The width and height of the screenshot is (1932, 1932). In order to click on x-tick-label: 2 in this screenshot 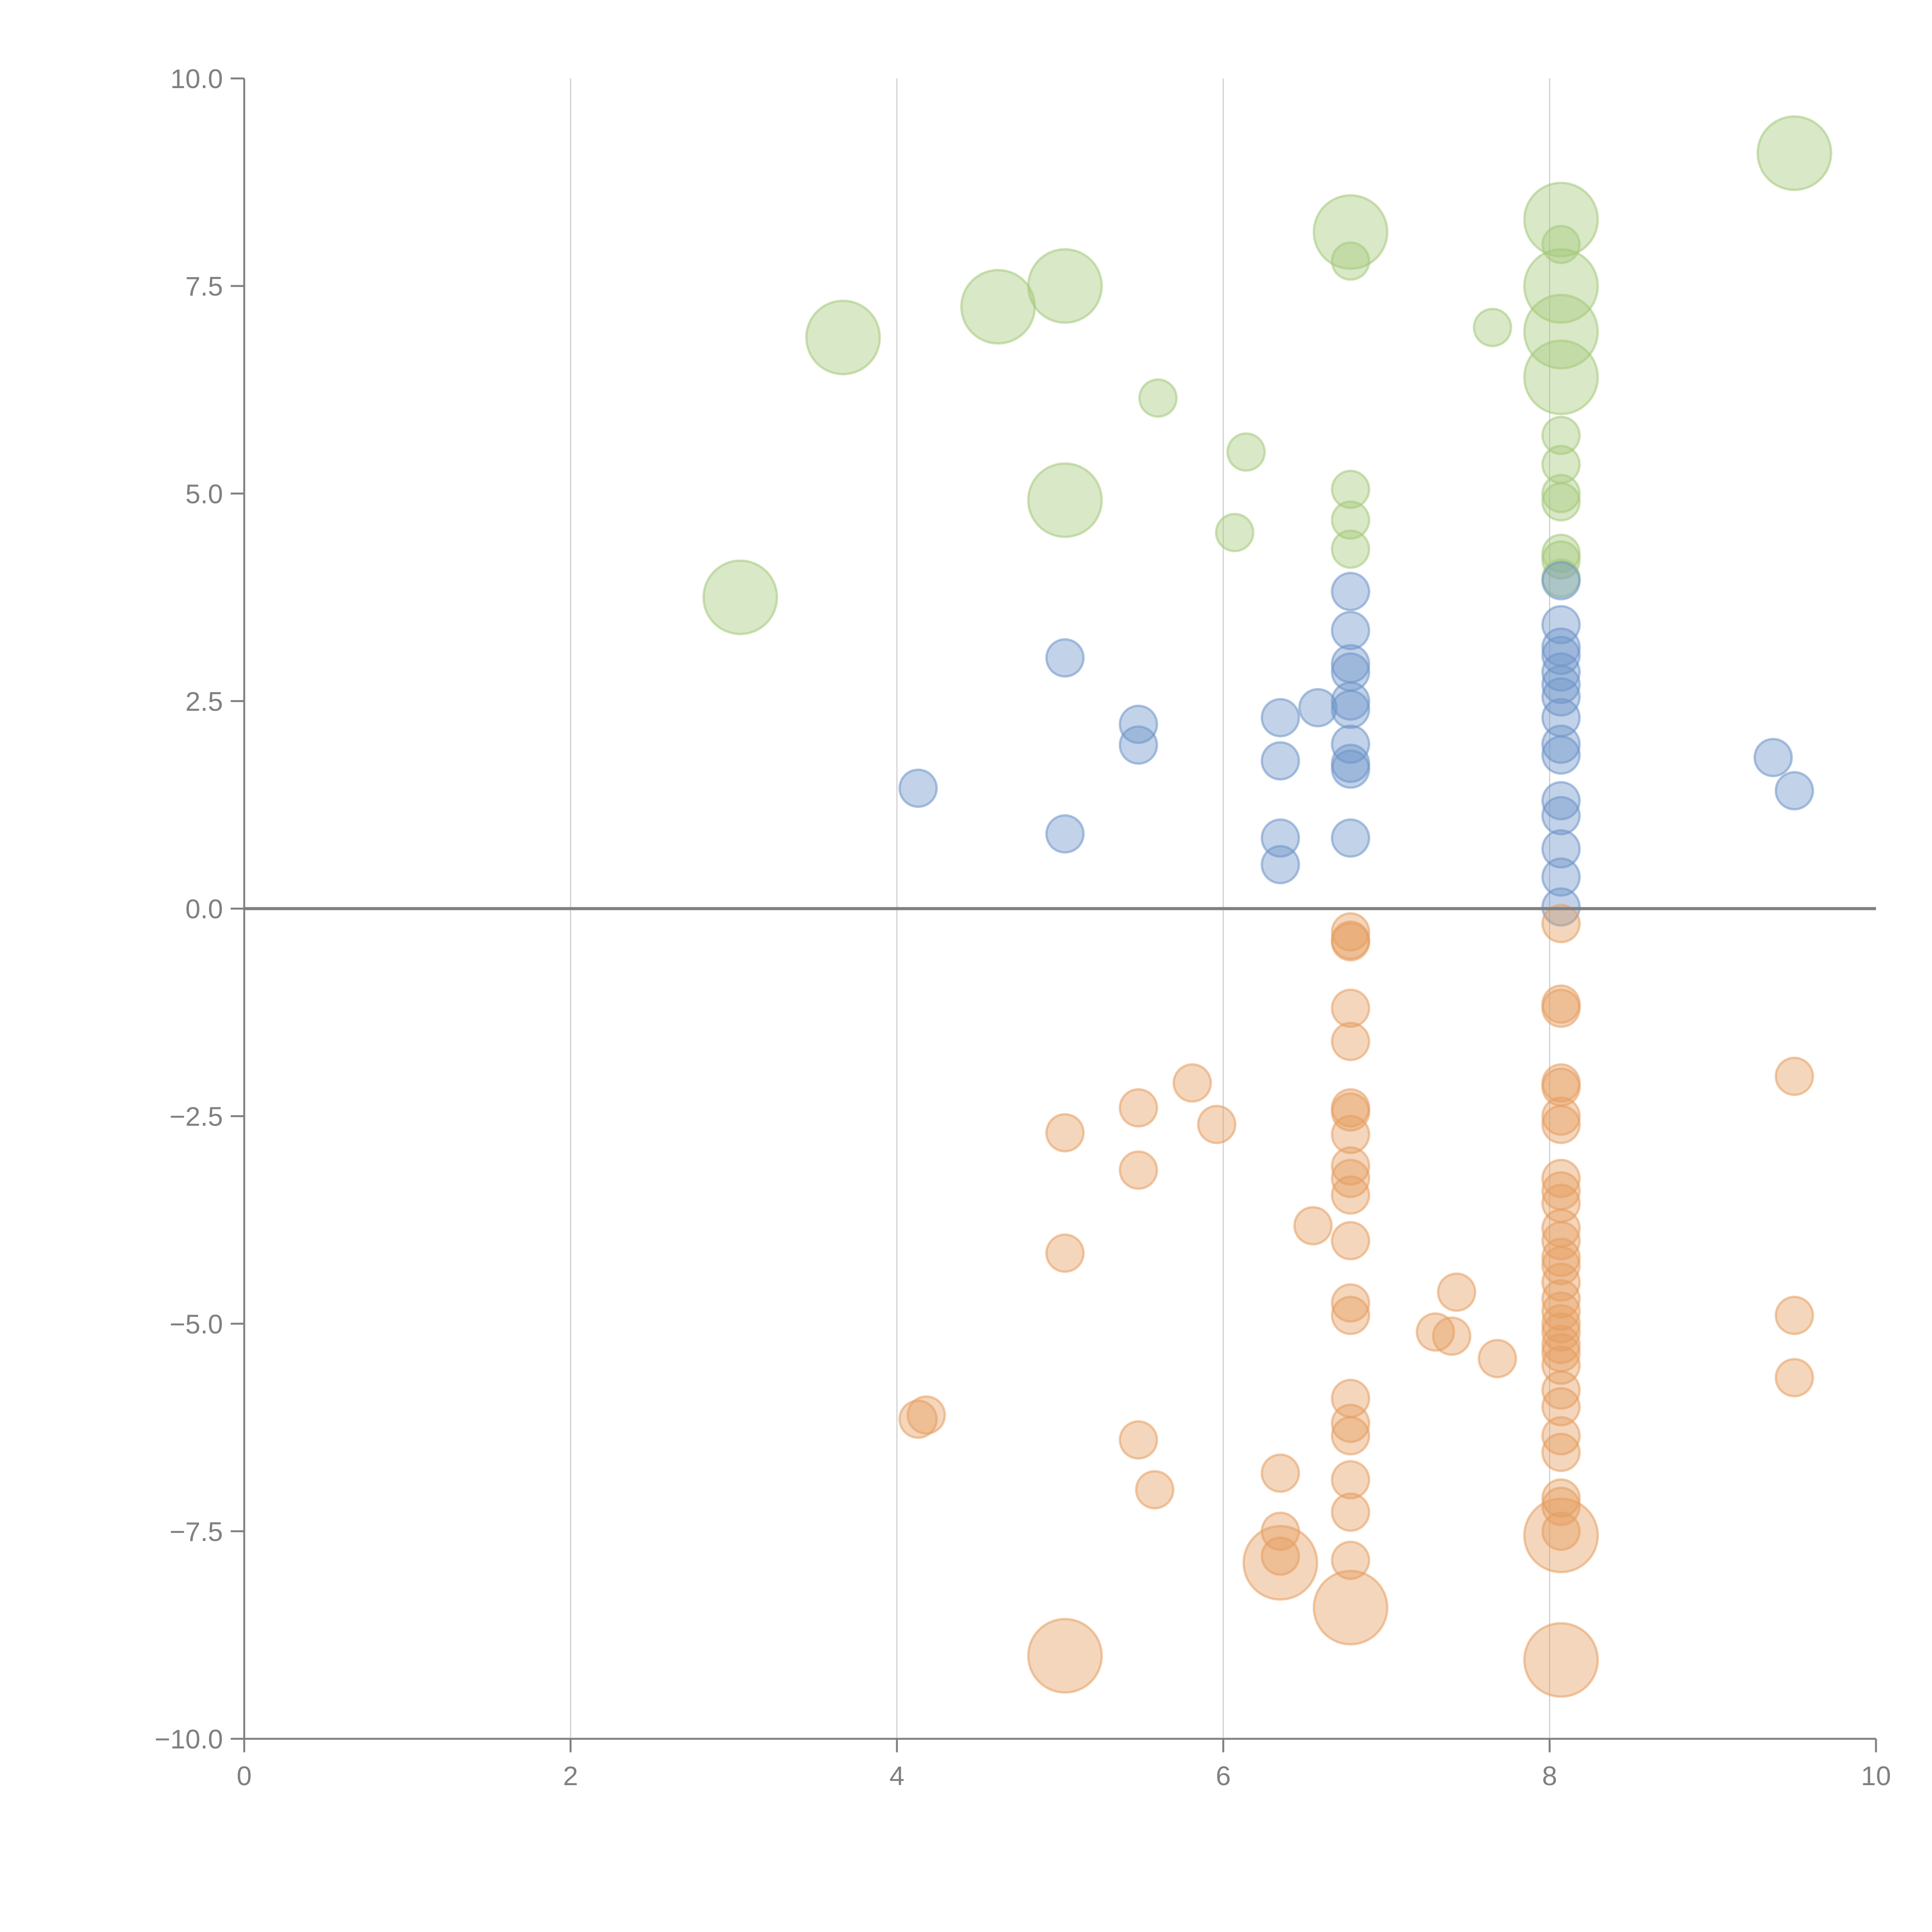, I will do `click(571, 1776)`.